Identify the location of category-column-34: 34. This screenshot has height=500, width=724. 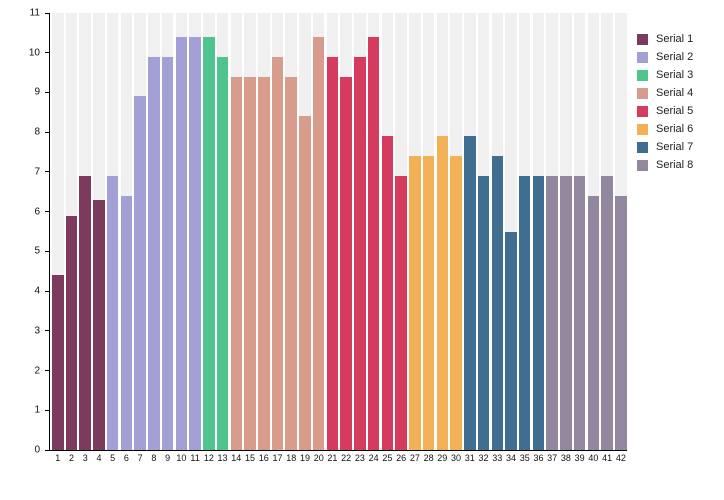
(511, 238).